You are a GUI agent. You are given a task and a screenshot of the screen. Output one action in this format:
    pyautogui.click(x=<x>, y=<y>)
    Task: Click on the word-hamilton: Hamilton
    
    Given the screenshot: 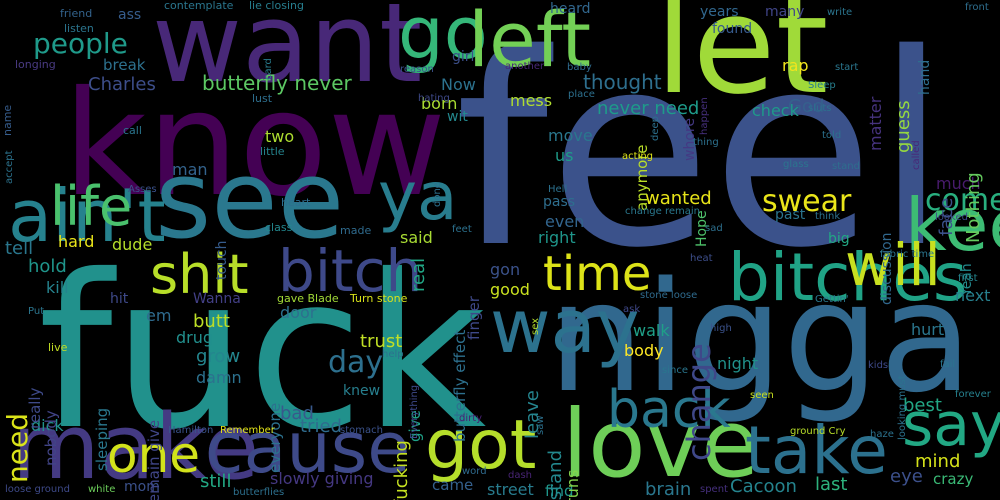 What is the action you would take?
    pyautogui.click(x=191, y=430)
    